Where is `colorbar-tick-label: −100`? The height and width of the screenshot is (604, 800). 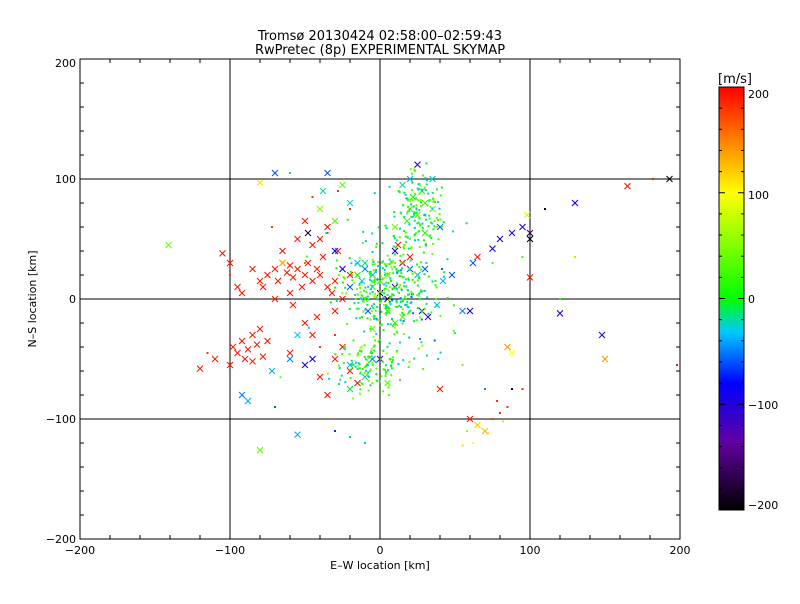
colorbar-tick-label: −100 is located at coordinates (763, 405).